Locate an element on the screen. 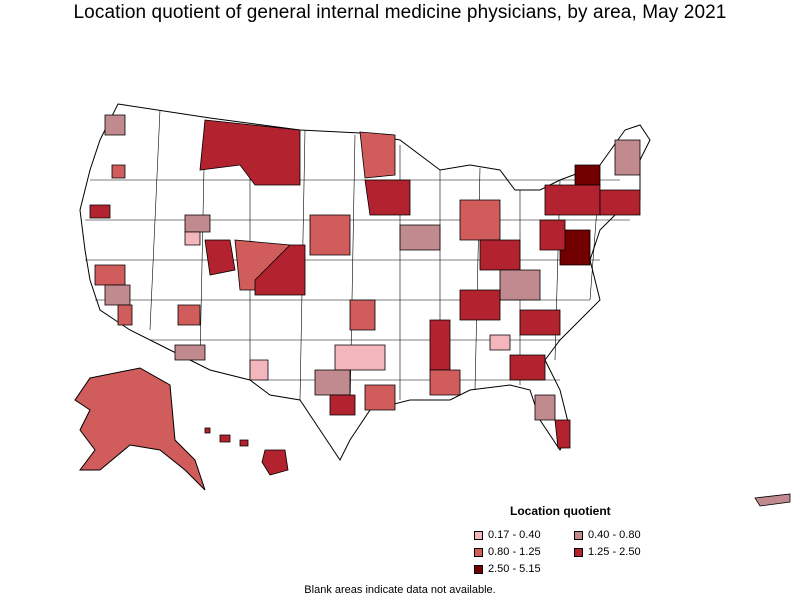 The image size is (800, 600). legend-item-0: 0.17 - 0.40 is located at coordinates (507, 535).